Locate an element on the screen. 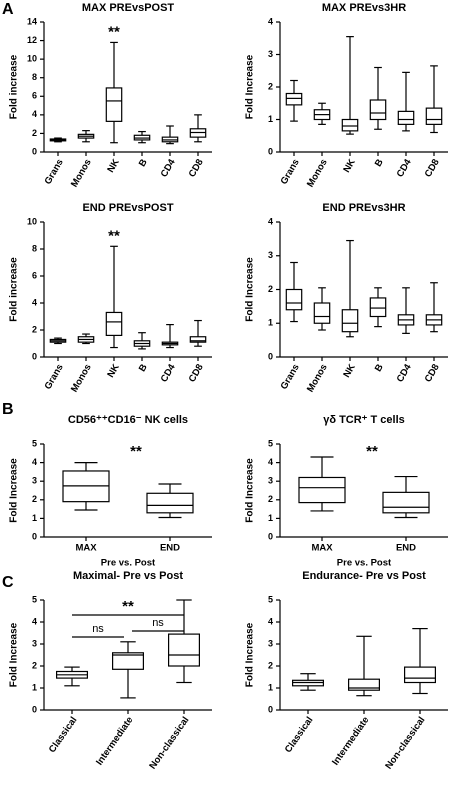  x-tick-label: Non-classical is located at coordinates (405, 743).